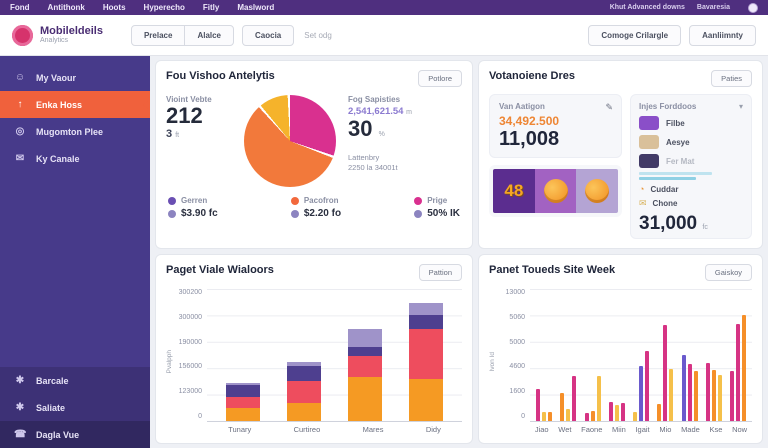 The width and height of the screenshot is (768, 448). Describe the element at coordinates (753, 7) in the screenshot. I see `user-avatar-icon` at that location.